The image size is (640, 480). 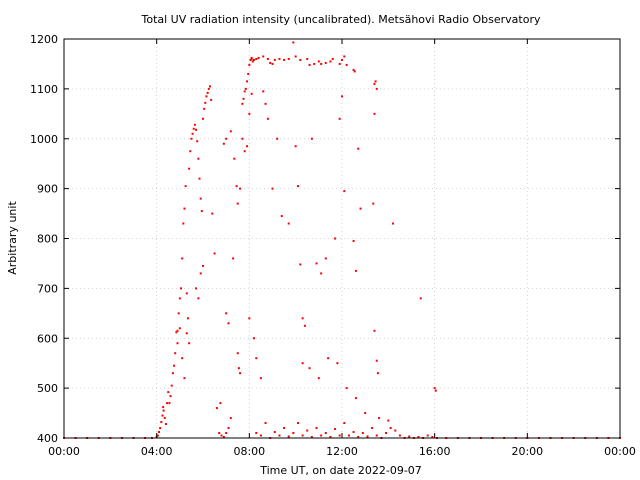 I want to click on y-tick-label: 900, so click(x=47, y=189).